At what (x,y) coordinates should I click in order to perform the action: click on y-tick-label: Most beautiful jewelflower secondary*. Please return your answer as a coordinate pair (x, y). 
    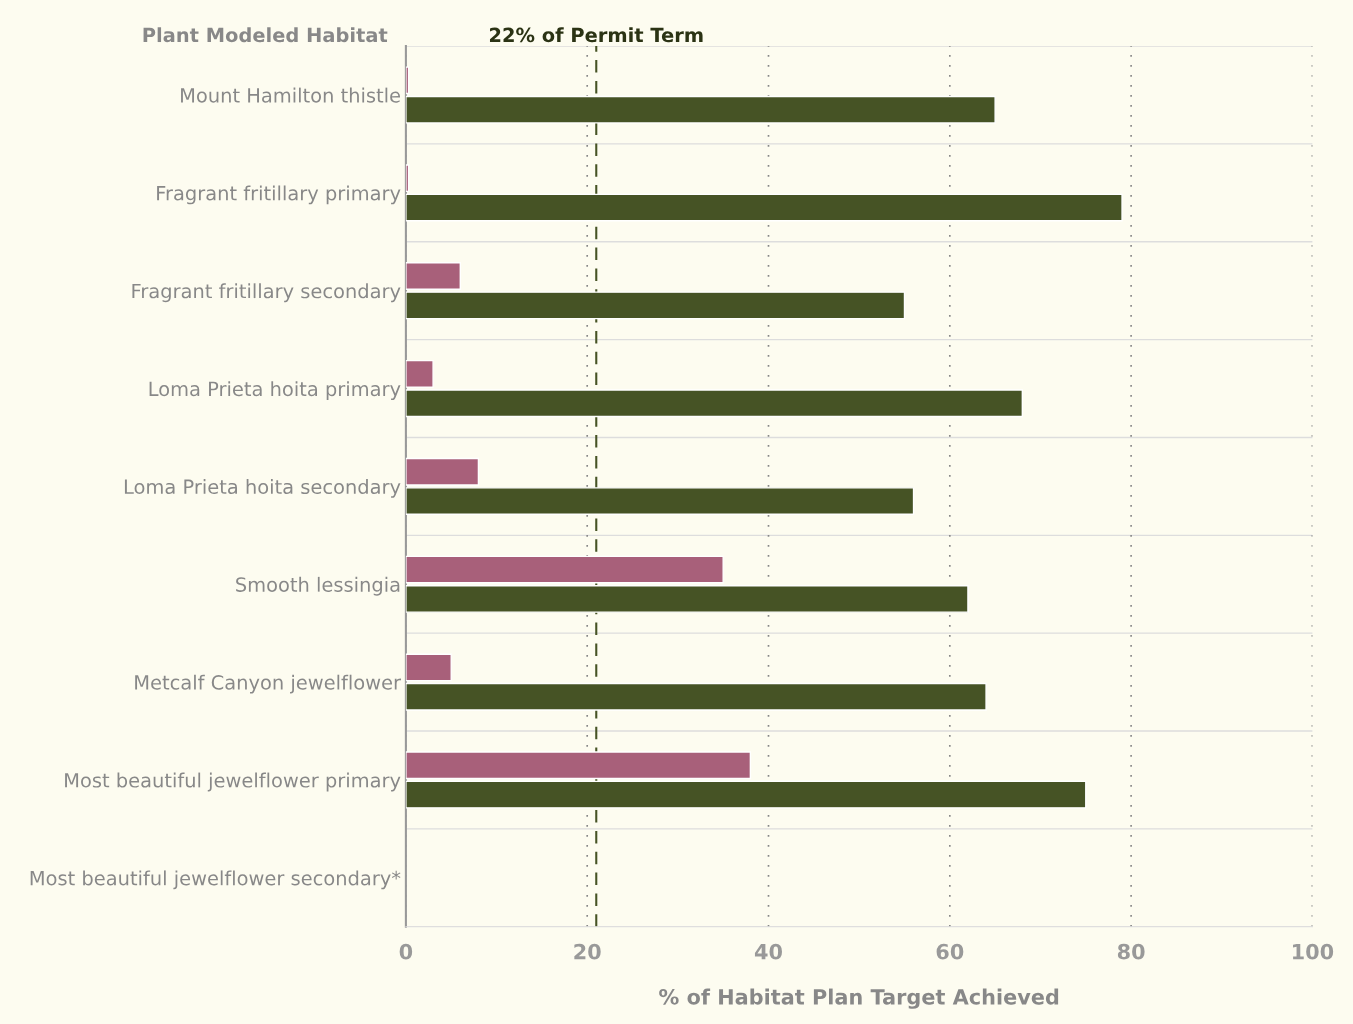
    Looking at the image, I should click on (215, 880).